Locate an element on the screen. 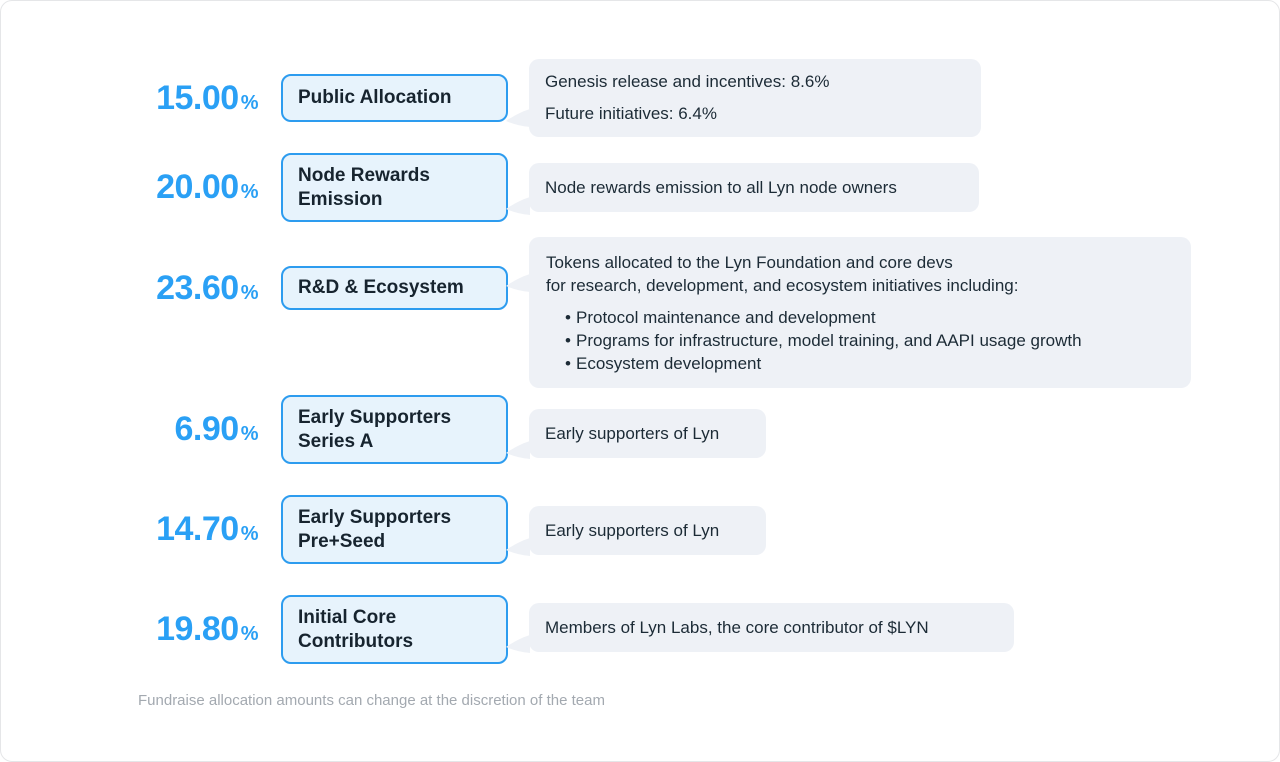  percent-value: 6.90 is located at coordinates (207, 429).